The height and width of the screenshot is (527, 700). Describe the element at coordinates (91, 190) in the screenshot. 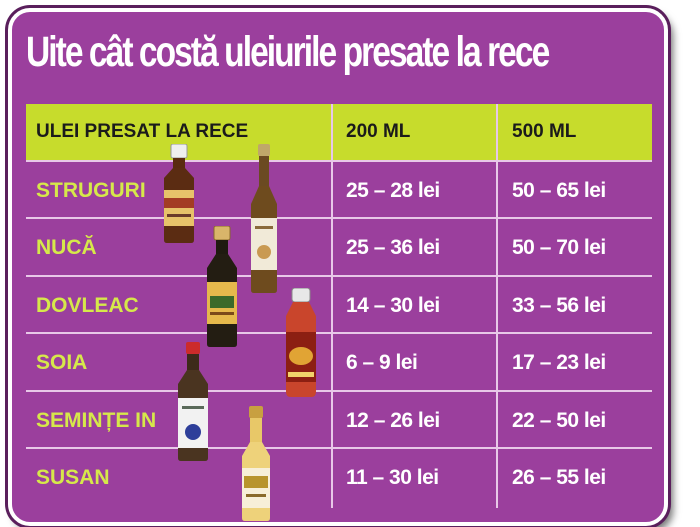

I see `oil-name: STRUGURI` at that location.